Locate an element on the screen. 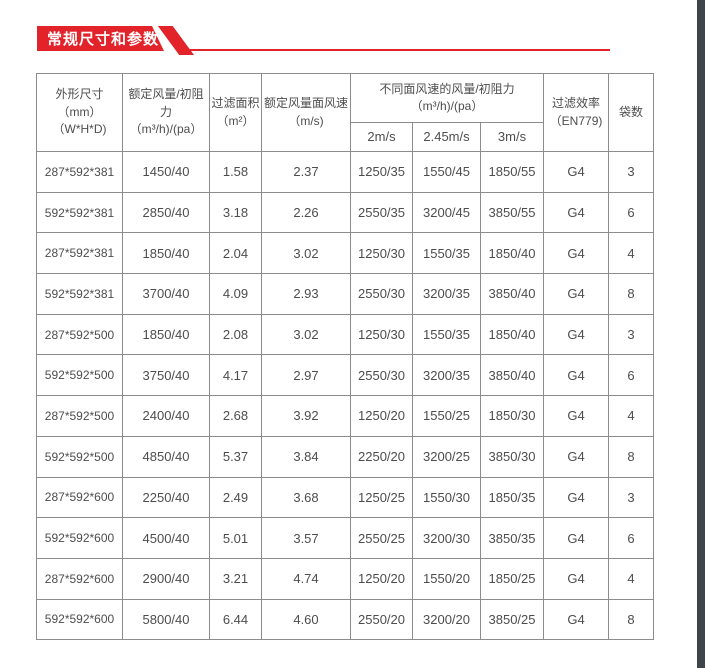 Image resolution: width=705 pixels, height=668 pixels. banner-underline is located at coordinates (394, 50).